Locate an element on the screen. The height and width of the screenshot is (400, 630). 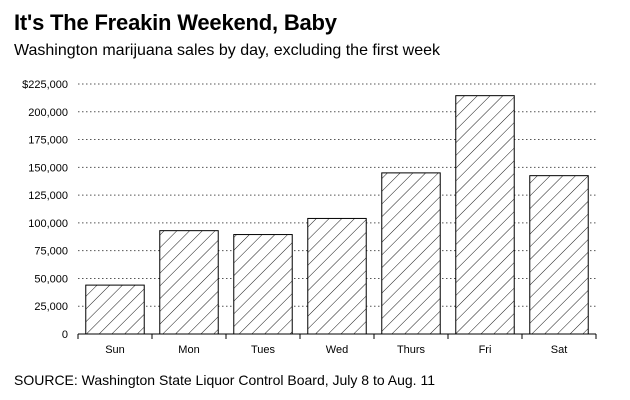
chart-title: It's The Freakin Weekend, Baby is located at coordinates (175, 22).